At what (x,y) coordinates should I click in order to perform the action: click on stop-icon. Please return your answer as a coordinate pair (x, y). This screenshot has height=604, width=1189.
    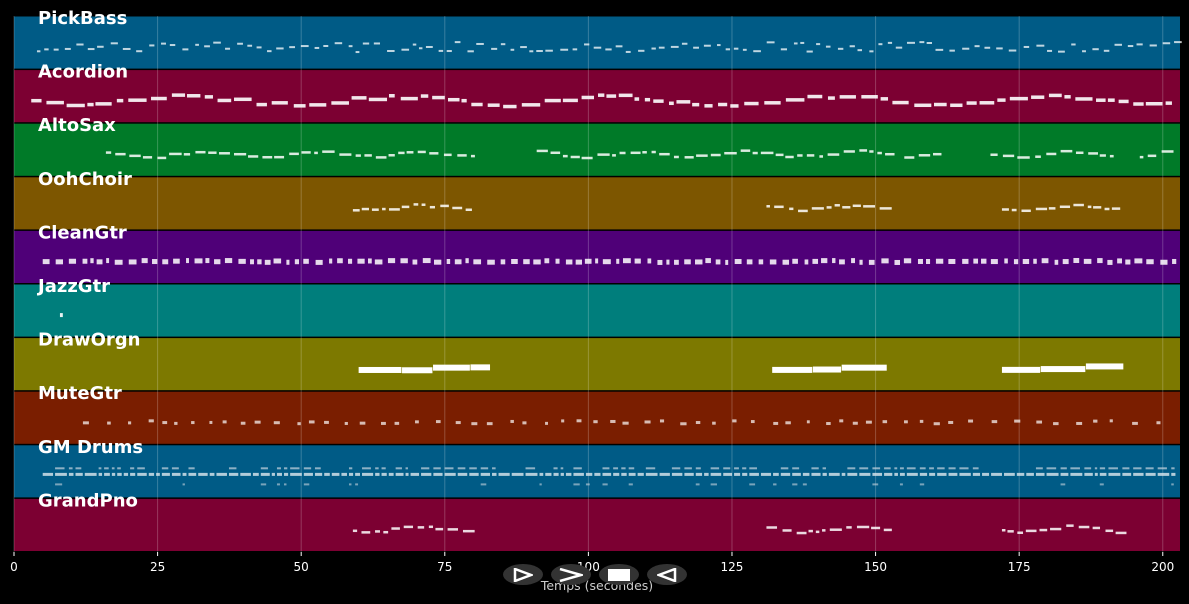
    Looking at the image, I should click on (619, 574).